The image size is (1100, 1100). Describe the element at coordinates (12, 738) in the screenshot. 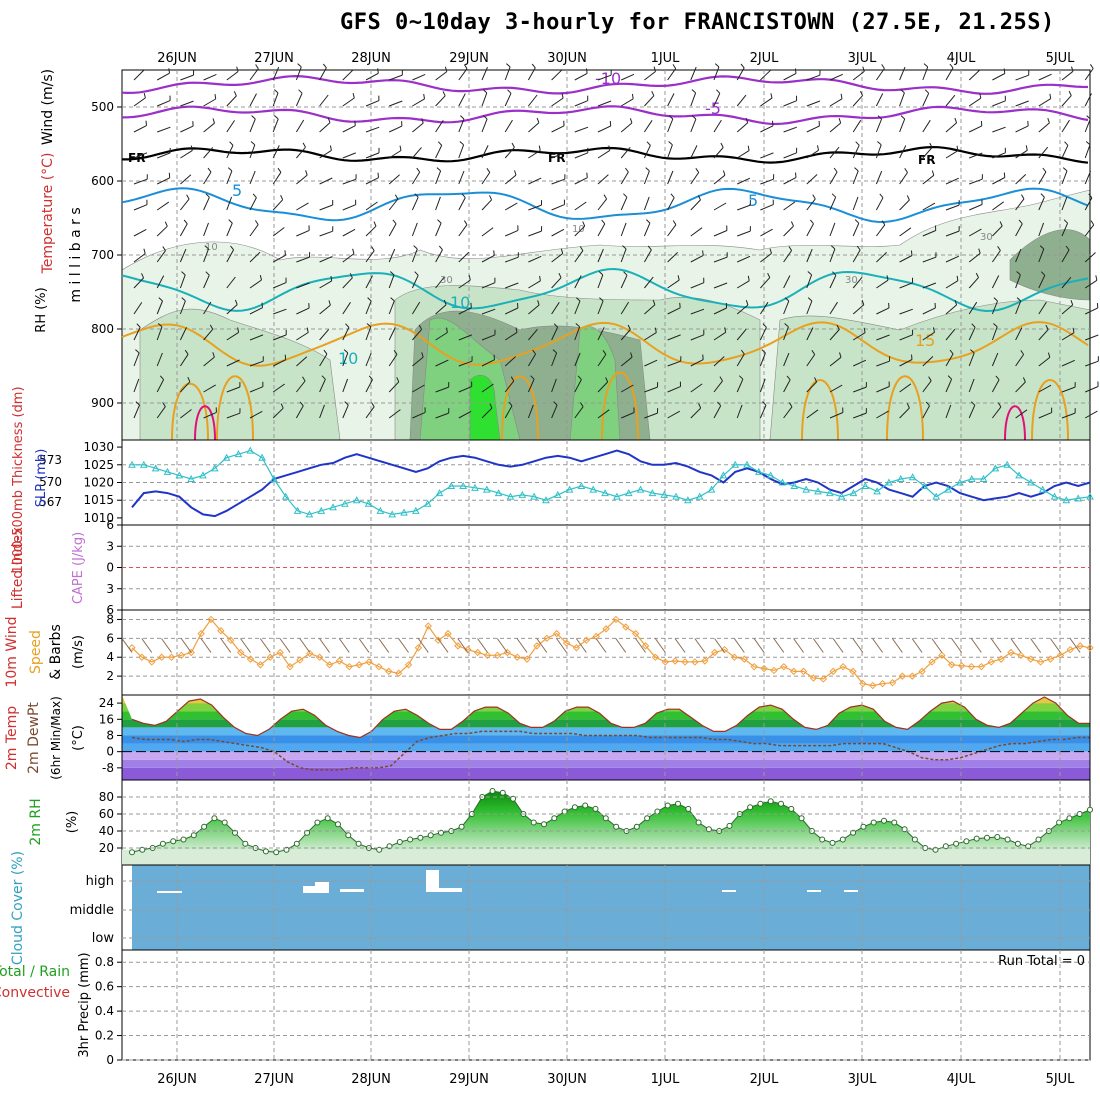

I see `ylabel-2m-temp: 2m Temp` at that location.